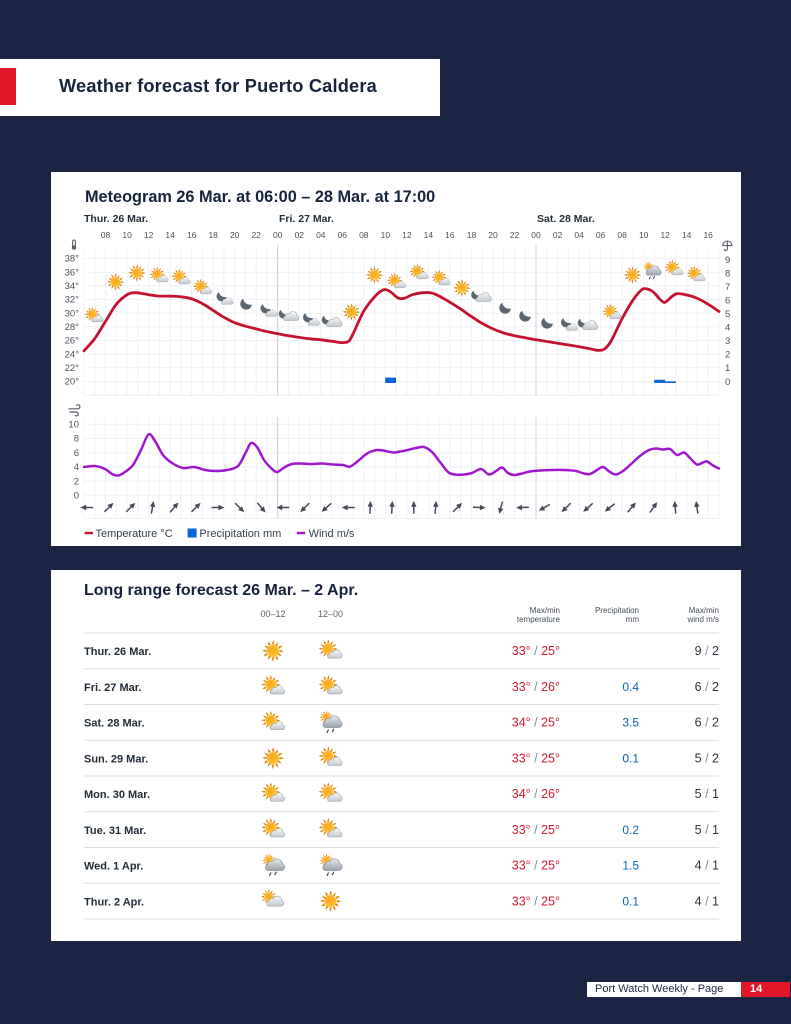 Image resolution: width=791 pixels, height=1024 pixels. I want to click on svg-text:Long range forecast 26 Mar. –: Long range forecast 26 Mar. – 2 Apr., so click(221, 590).